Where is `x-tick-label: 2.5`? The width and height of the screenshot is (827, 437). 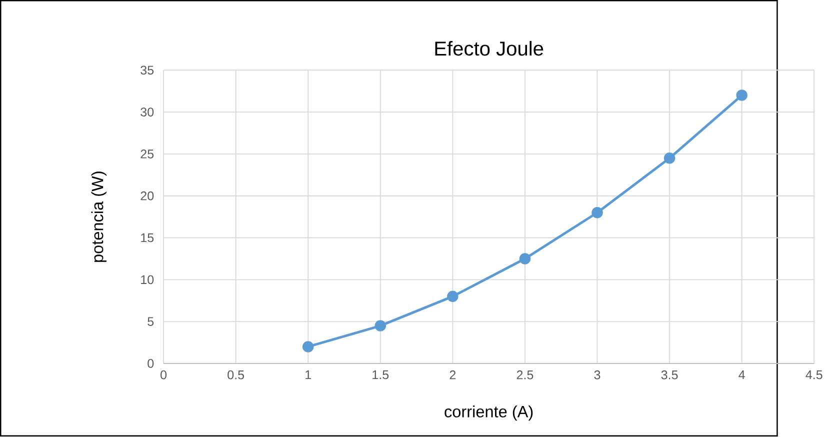 x-tick-label: 2.5 is located at coordinates (525, 375).